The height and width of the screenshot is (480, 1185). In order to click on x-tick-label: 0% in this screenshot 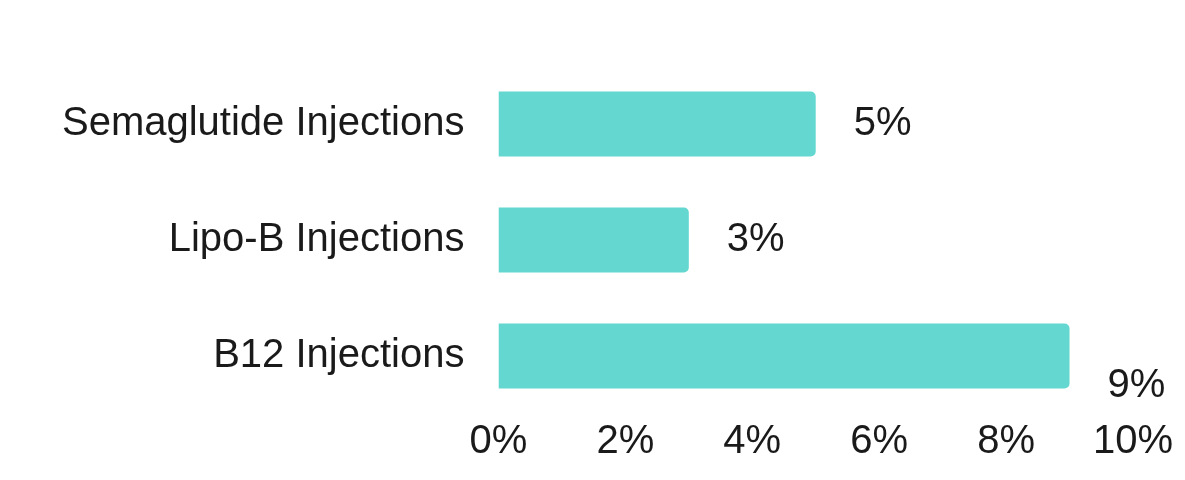, I will do `click(498, 439)`.